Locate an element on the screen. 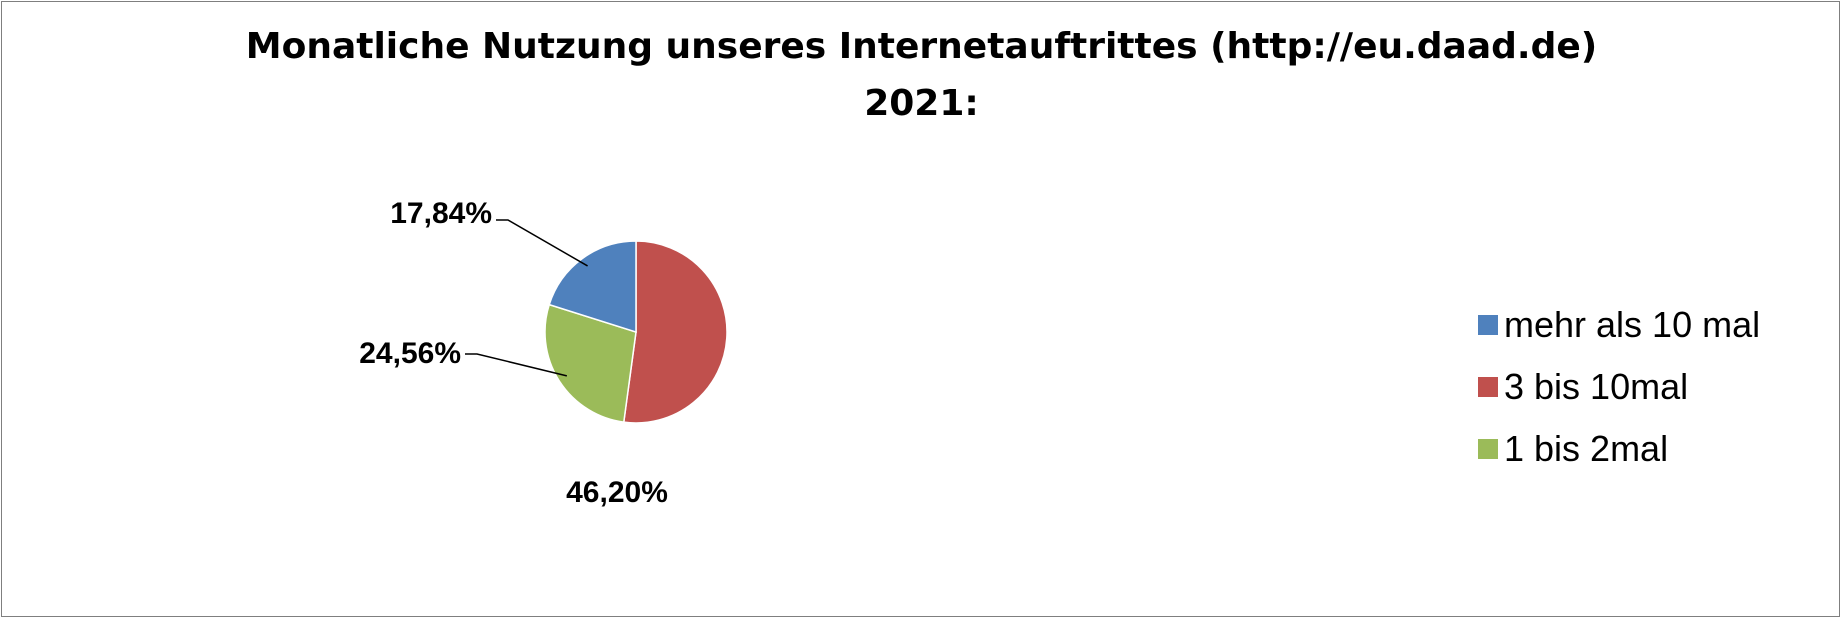 This screenshot has width=1843, height=620. legend-item-3-bis-10mal: 3 bis 10mal is located at coordinates (1619, 387).